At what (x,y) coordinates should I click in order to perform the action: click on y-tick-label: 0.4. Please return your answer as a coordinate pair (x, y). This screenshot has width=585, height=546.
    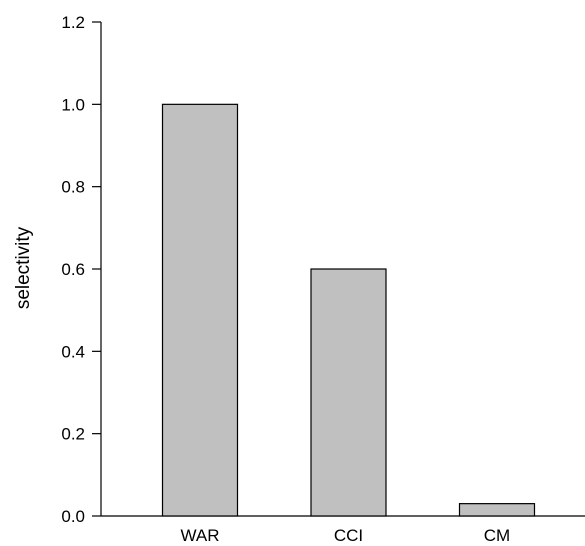
    Looking at the image, I should click on (73, 351).